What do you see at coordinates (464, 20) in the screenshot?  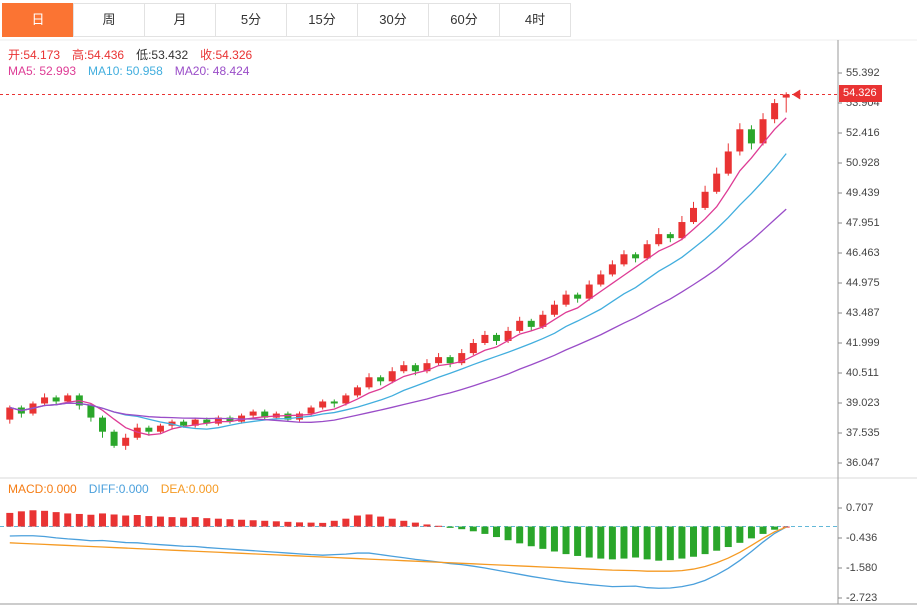 I see `tab-60min: 60分` at bounding box center [464, 20].